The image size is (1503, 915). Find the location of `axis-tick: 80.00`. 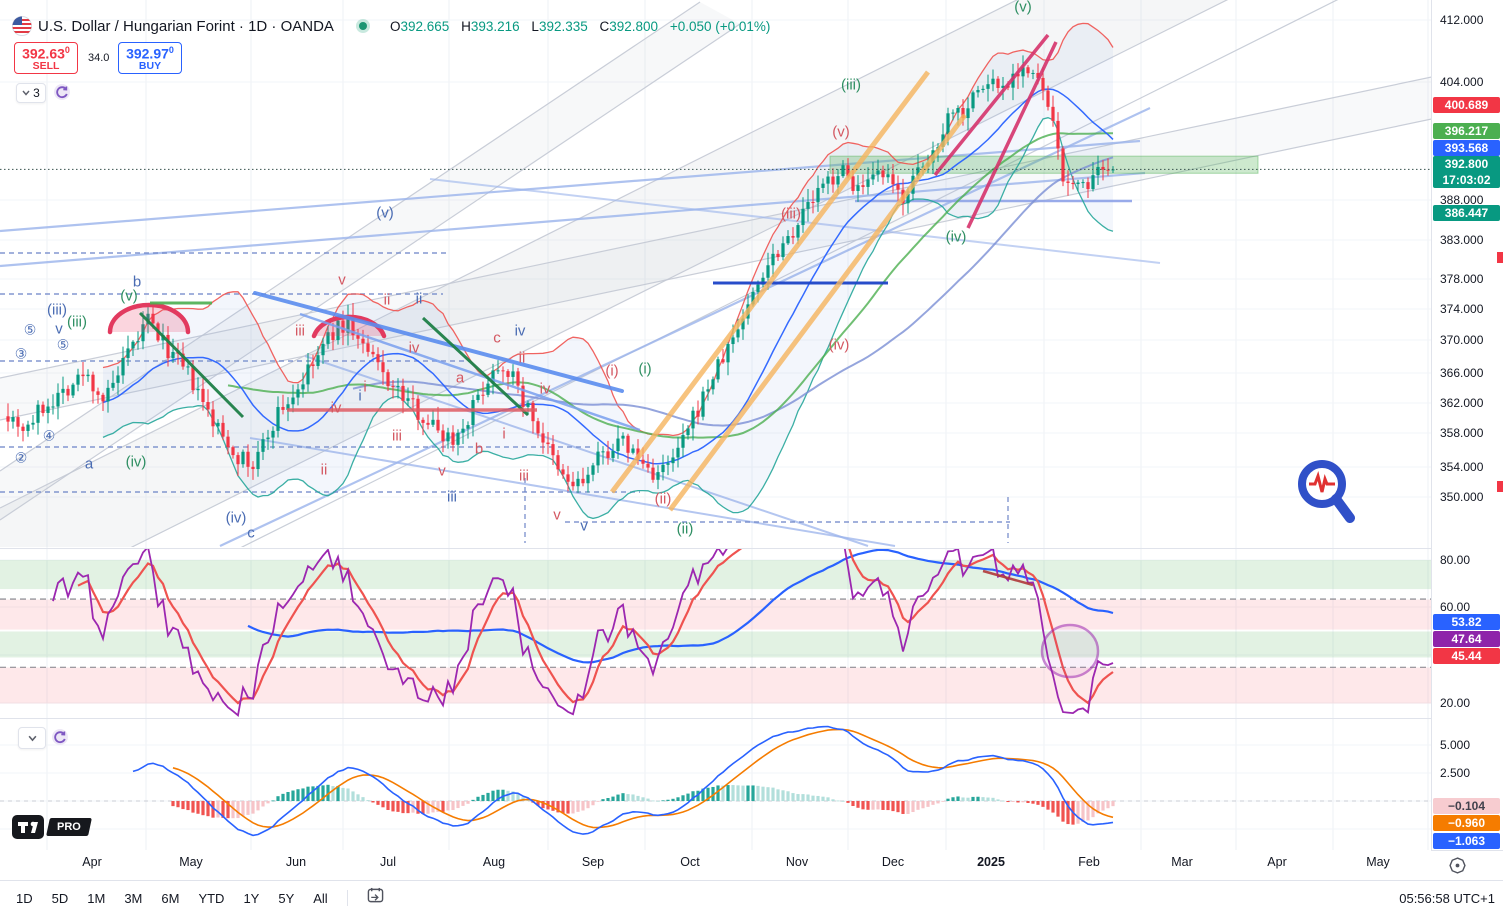

axis-tick: 80.00 is located at coordinates (1455, 560).